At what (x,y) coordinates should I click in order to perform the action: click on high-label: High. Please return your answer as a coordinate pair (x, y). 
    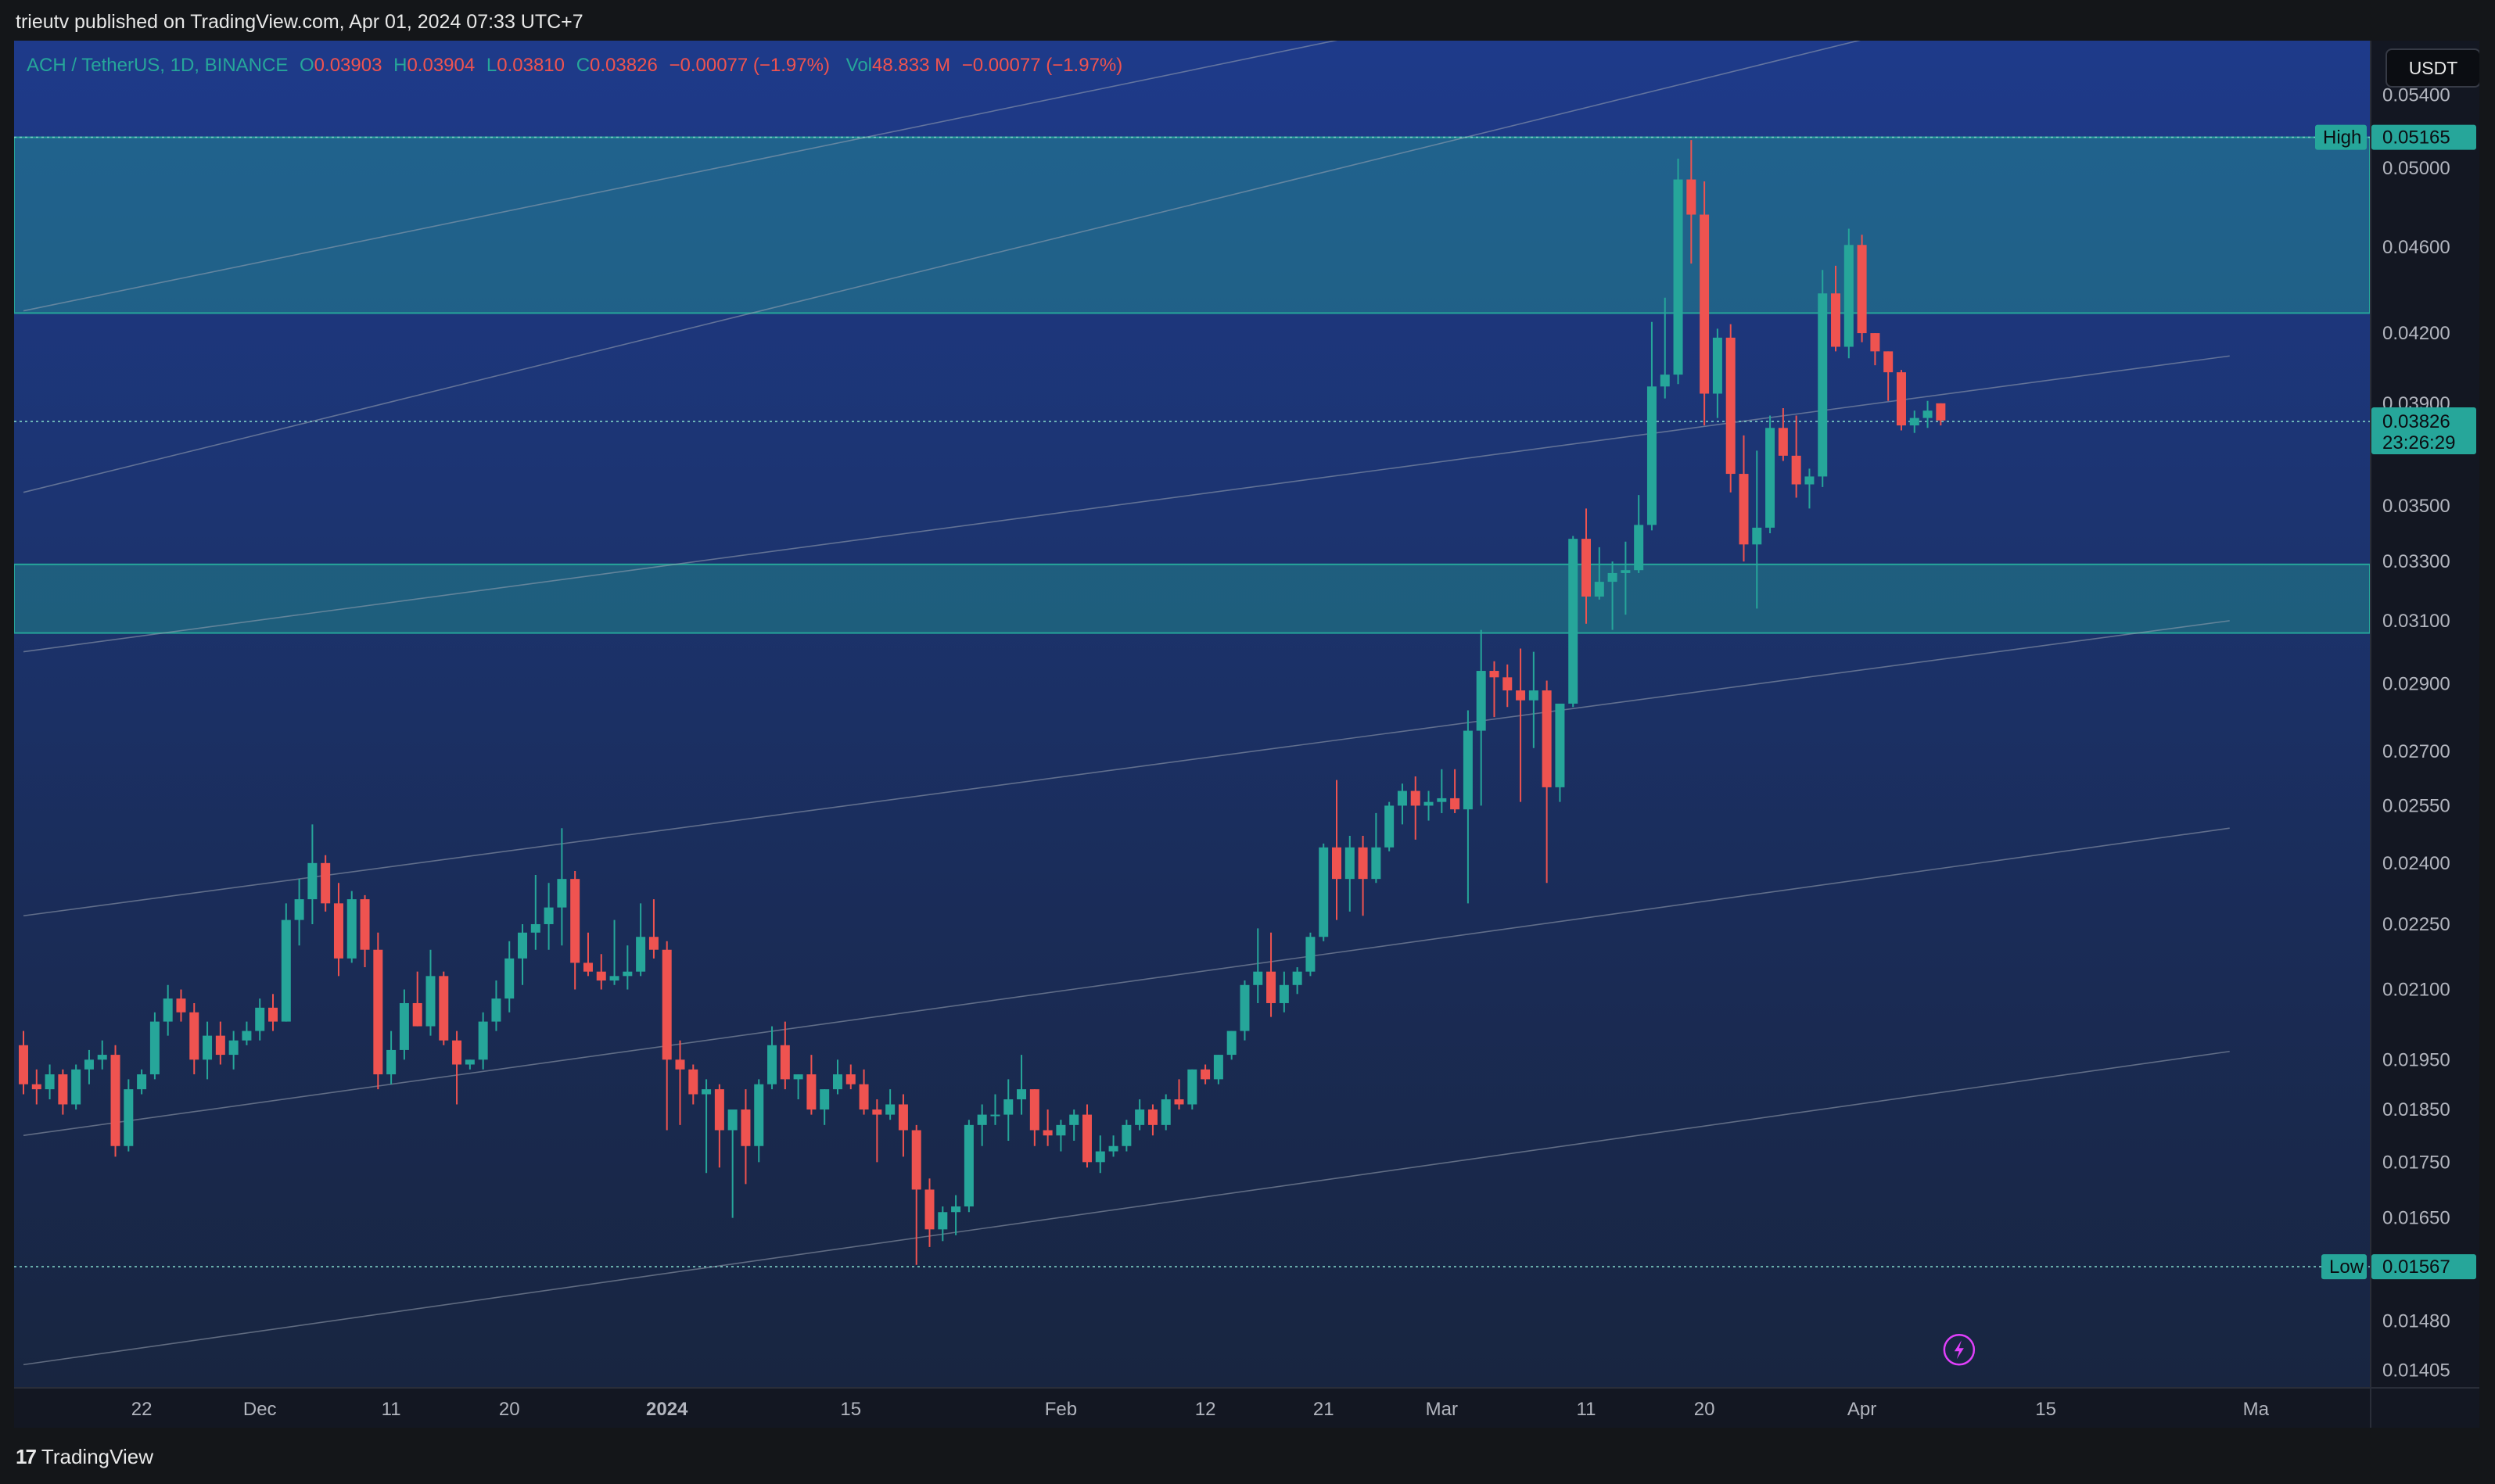
    Looking at the image, I should click on (2342, 138).